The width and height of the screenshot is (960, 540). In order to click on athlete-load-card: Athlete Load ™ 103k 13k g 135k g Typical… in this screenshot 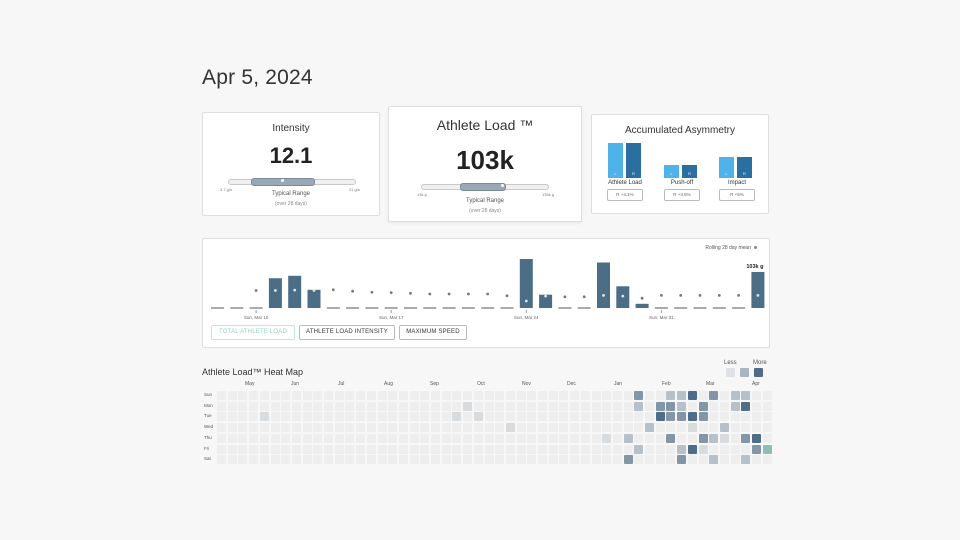, I will do `click(485, 164)`.